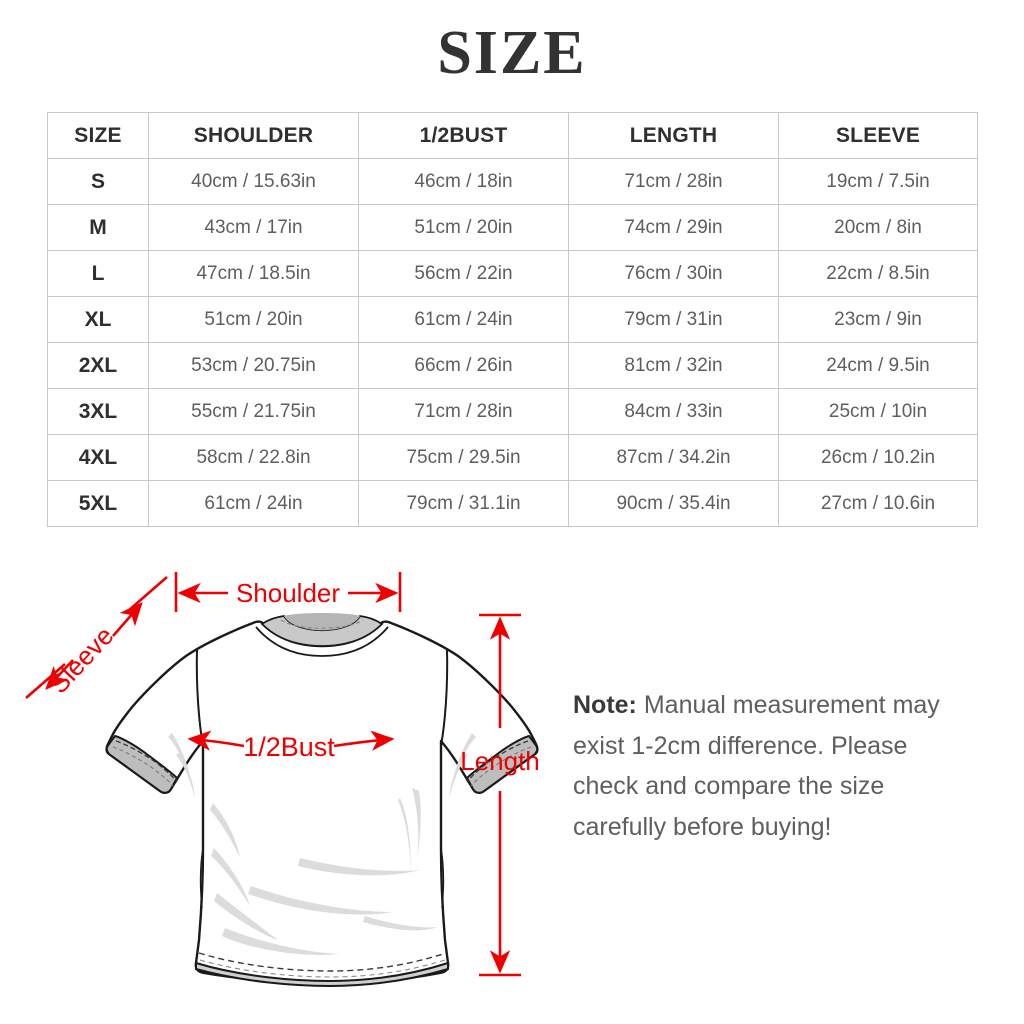  Describe the element at coordinates (673, 457) in the screenshot. I see `cell-length: 87cm / 34.2in` at that location.